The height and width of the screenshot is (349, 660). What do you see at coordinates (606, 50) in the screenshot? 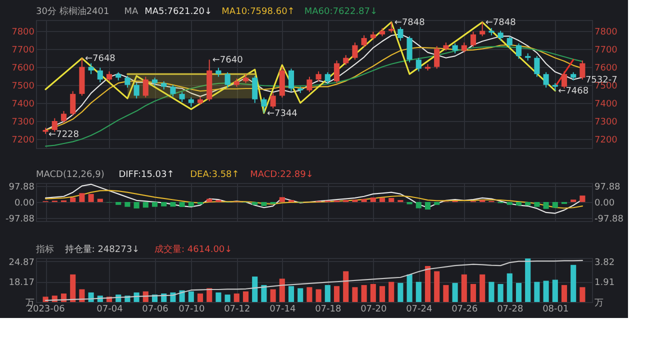
I see `y2-tick-label: 7700` at bounding box center [606, 50].